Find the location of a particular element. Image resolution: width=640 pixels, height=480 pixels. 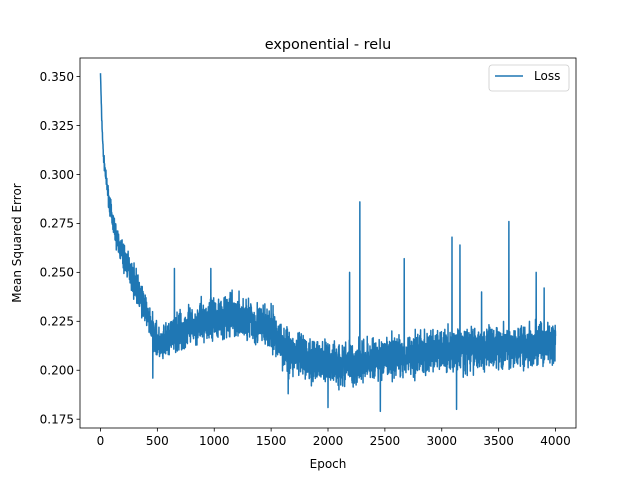

x-tick-label: 4000 is located at coordinates (555, 441).